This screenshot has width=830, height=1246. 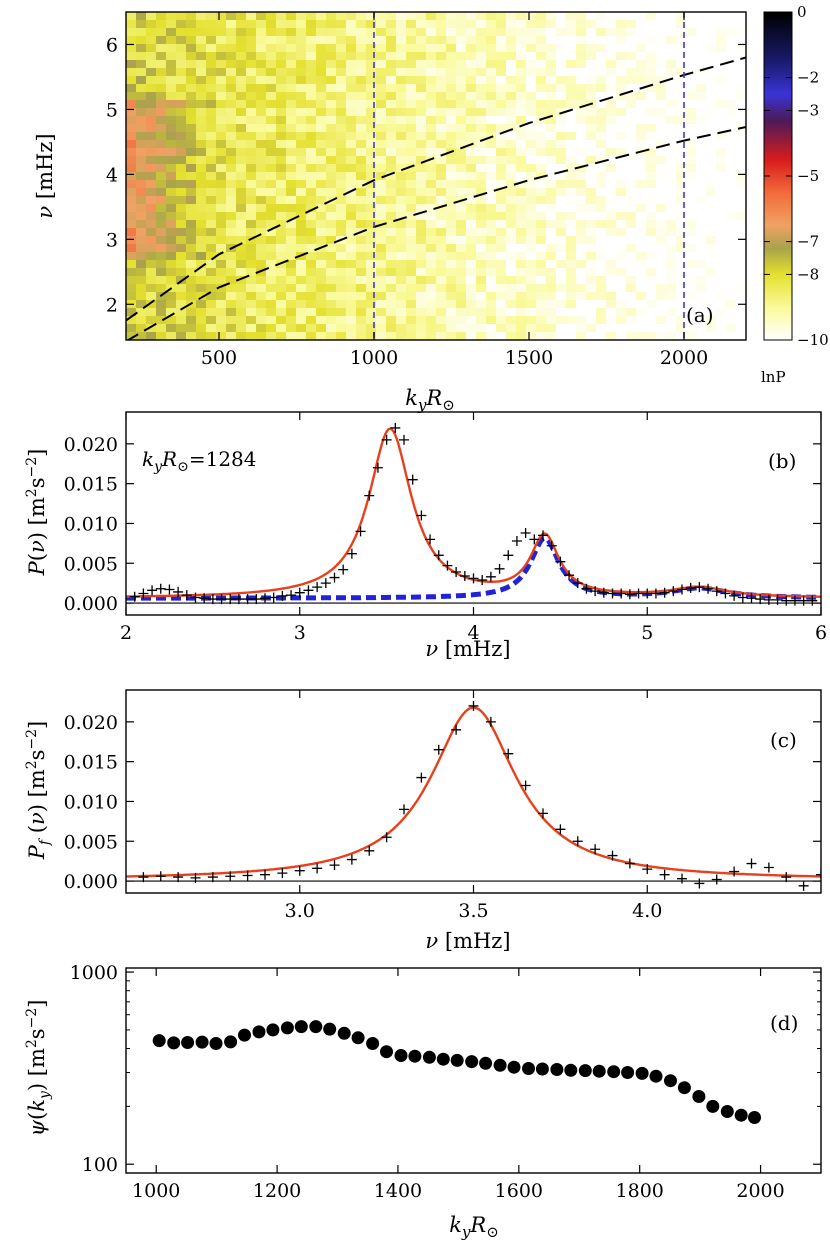 What do you see at coordinates (716, 879) in the screenshot?
I see `panel-c-data-point` at bounding box center [716, 879].